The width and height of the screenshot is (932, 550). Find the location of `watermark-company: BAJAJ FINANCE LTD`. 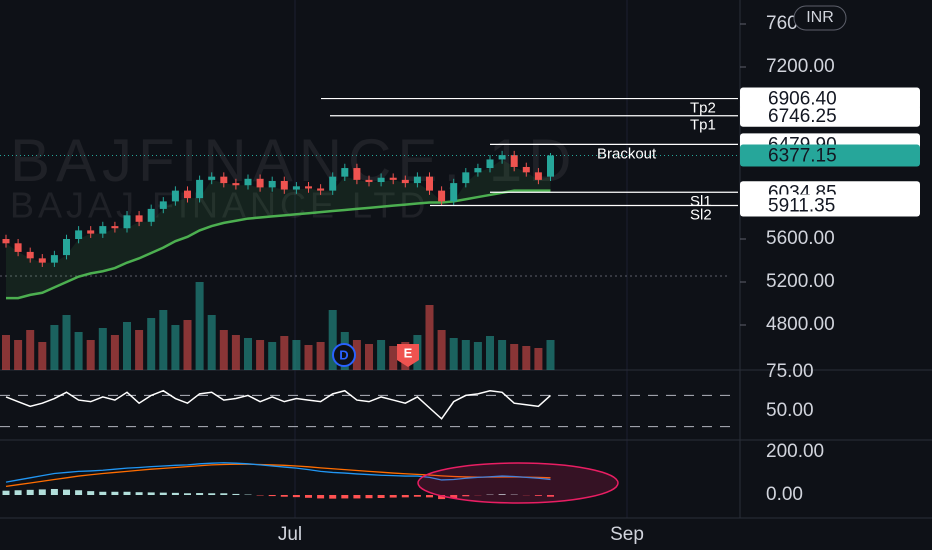

watermark-company: BAJAJ FINANCE LTD is located at coordinates (219, 205).